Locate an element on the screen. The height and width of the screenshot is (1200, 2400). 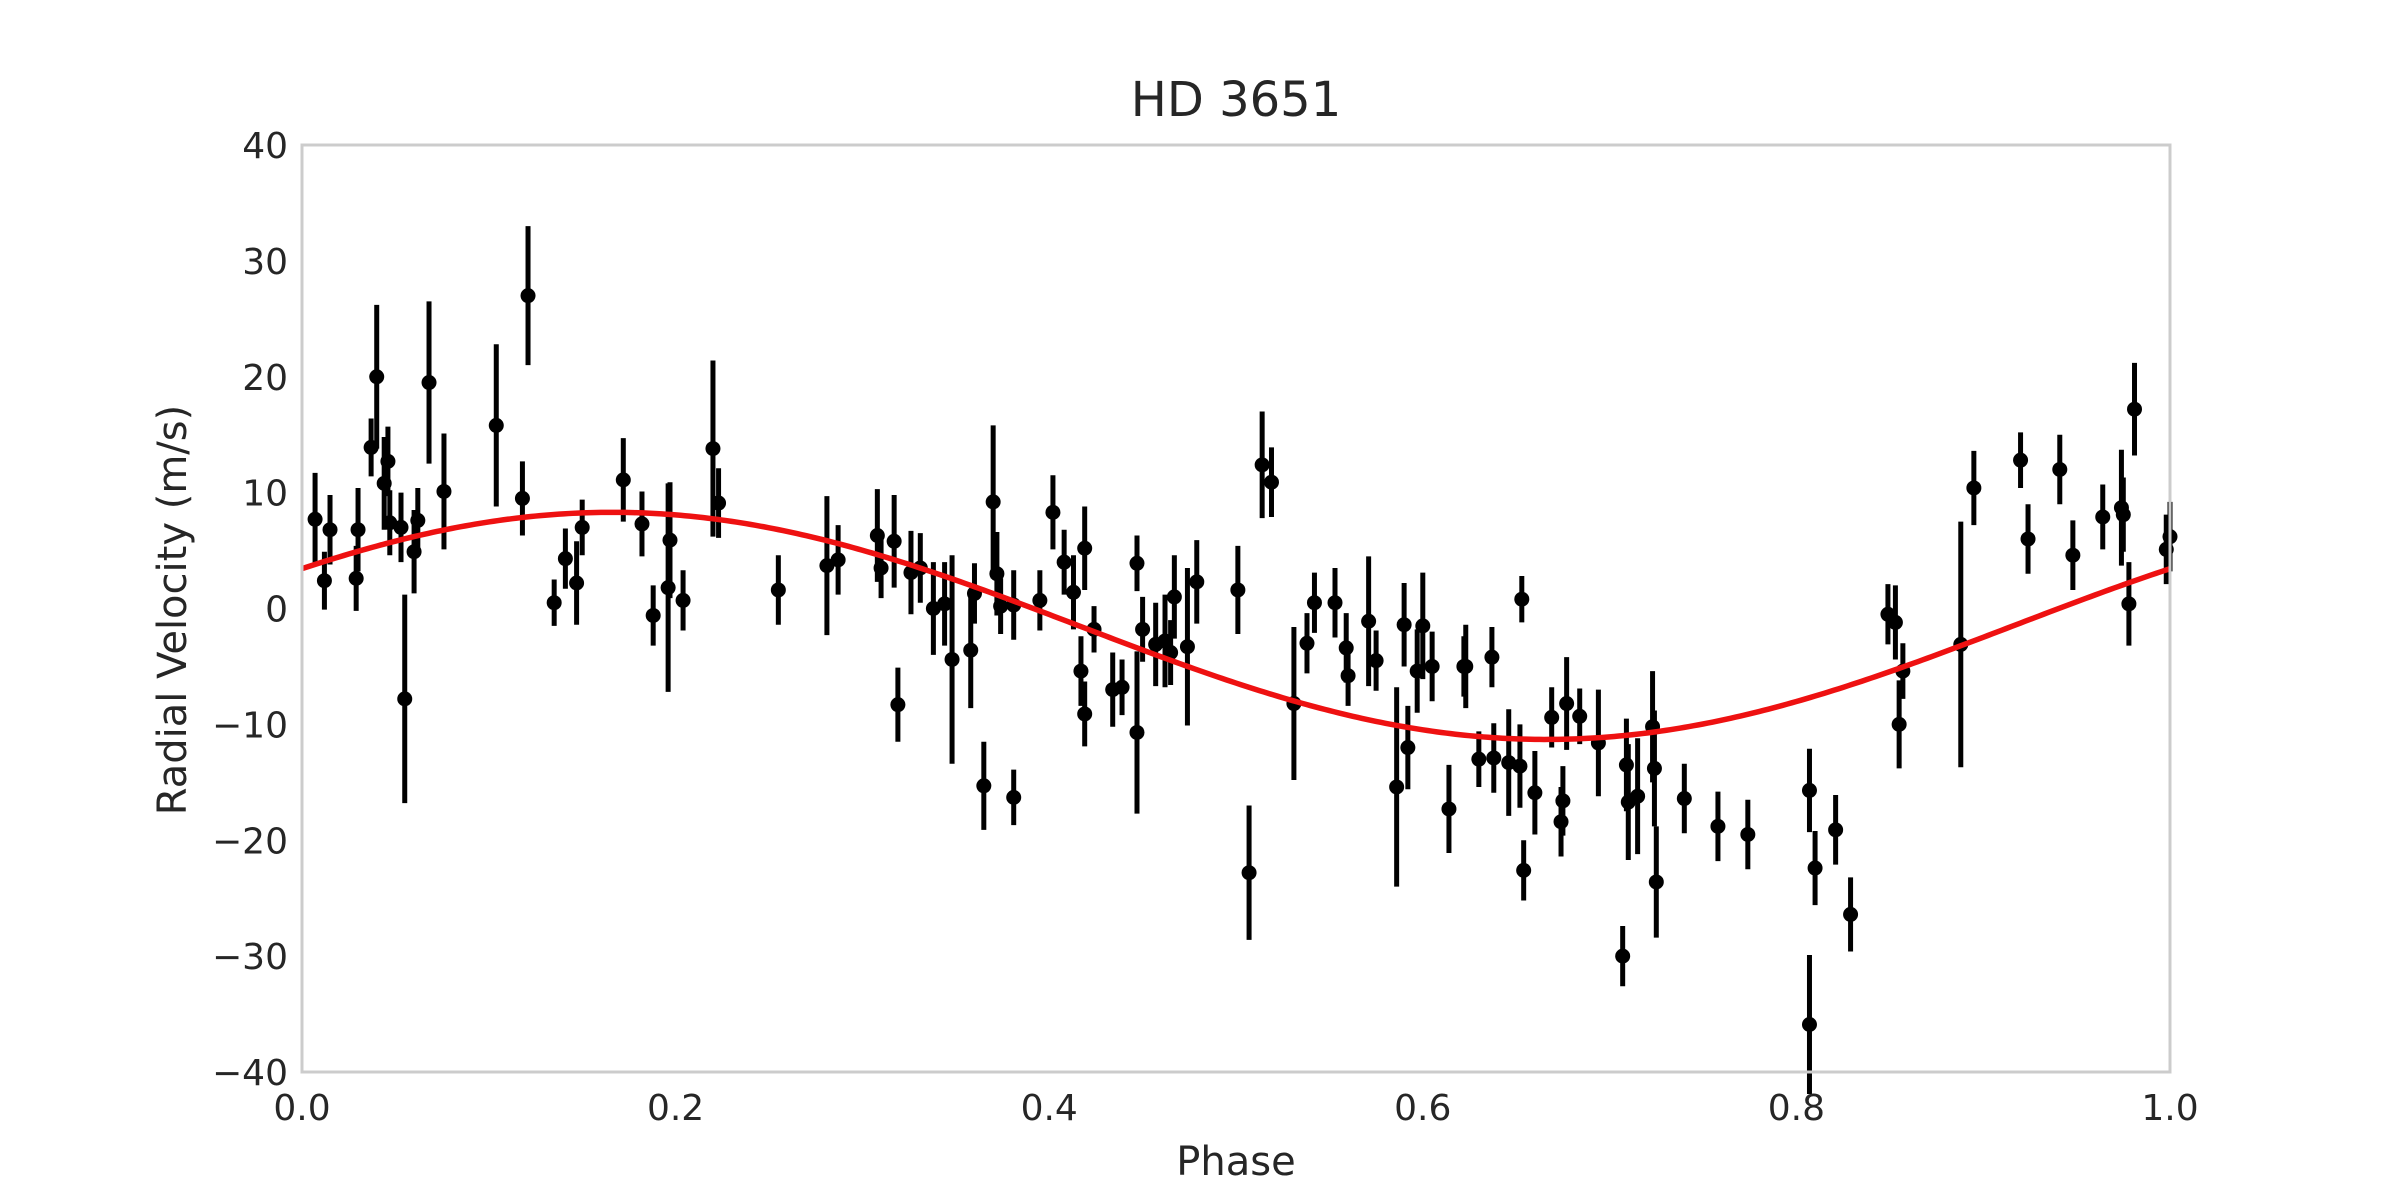
x-tick-label: 0.6 is located at coordinates (1422, 1108).